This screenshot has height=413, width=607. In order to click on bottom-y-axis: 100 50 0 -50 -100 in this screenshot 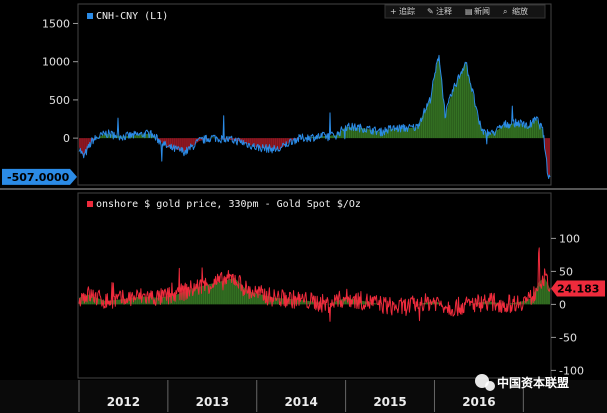, I will do `click(567, 304)`.